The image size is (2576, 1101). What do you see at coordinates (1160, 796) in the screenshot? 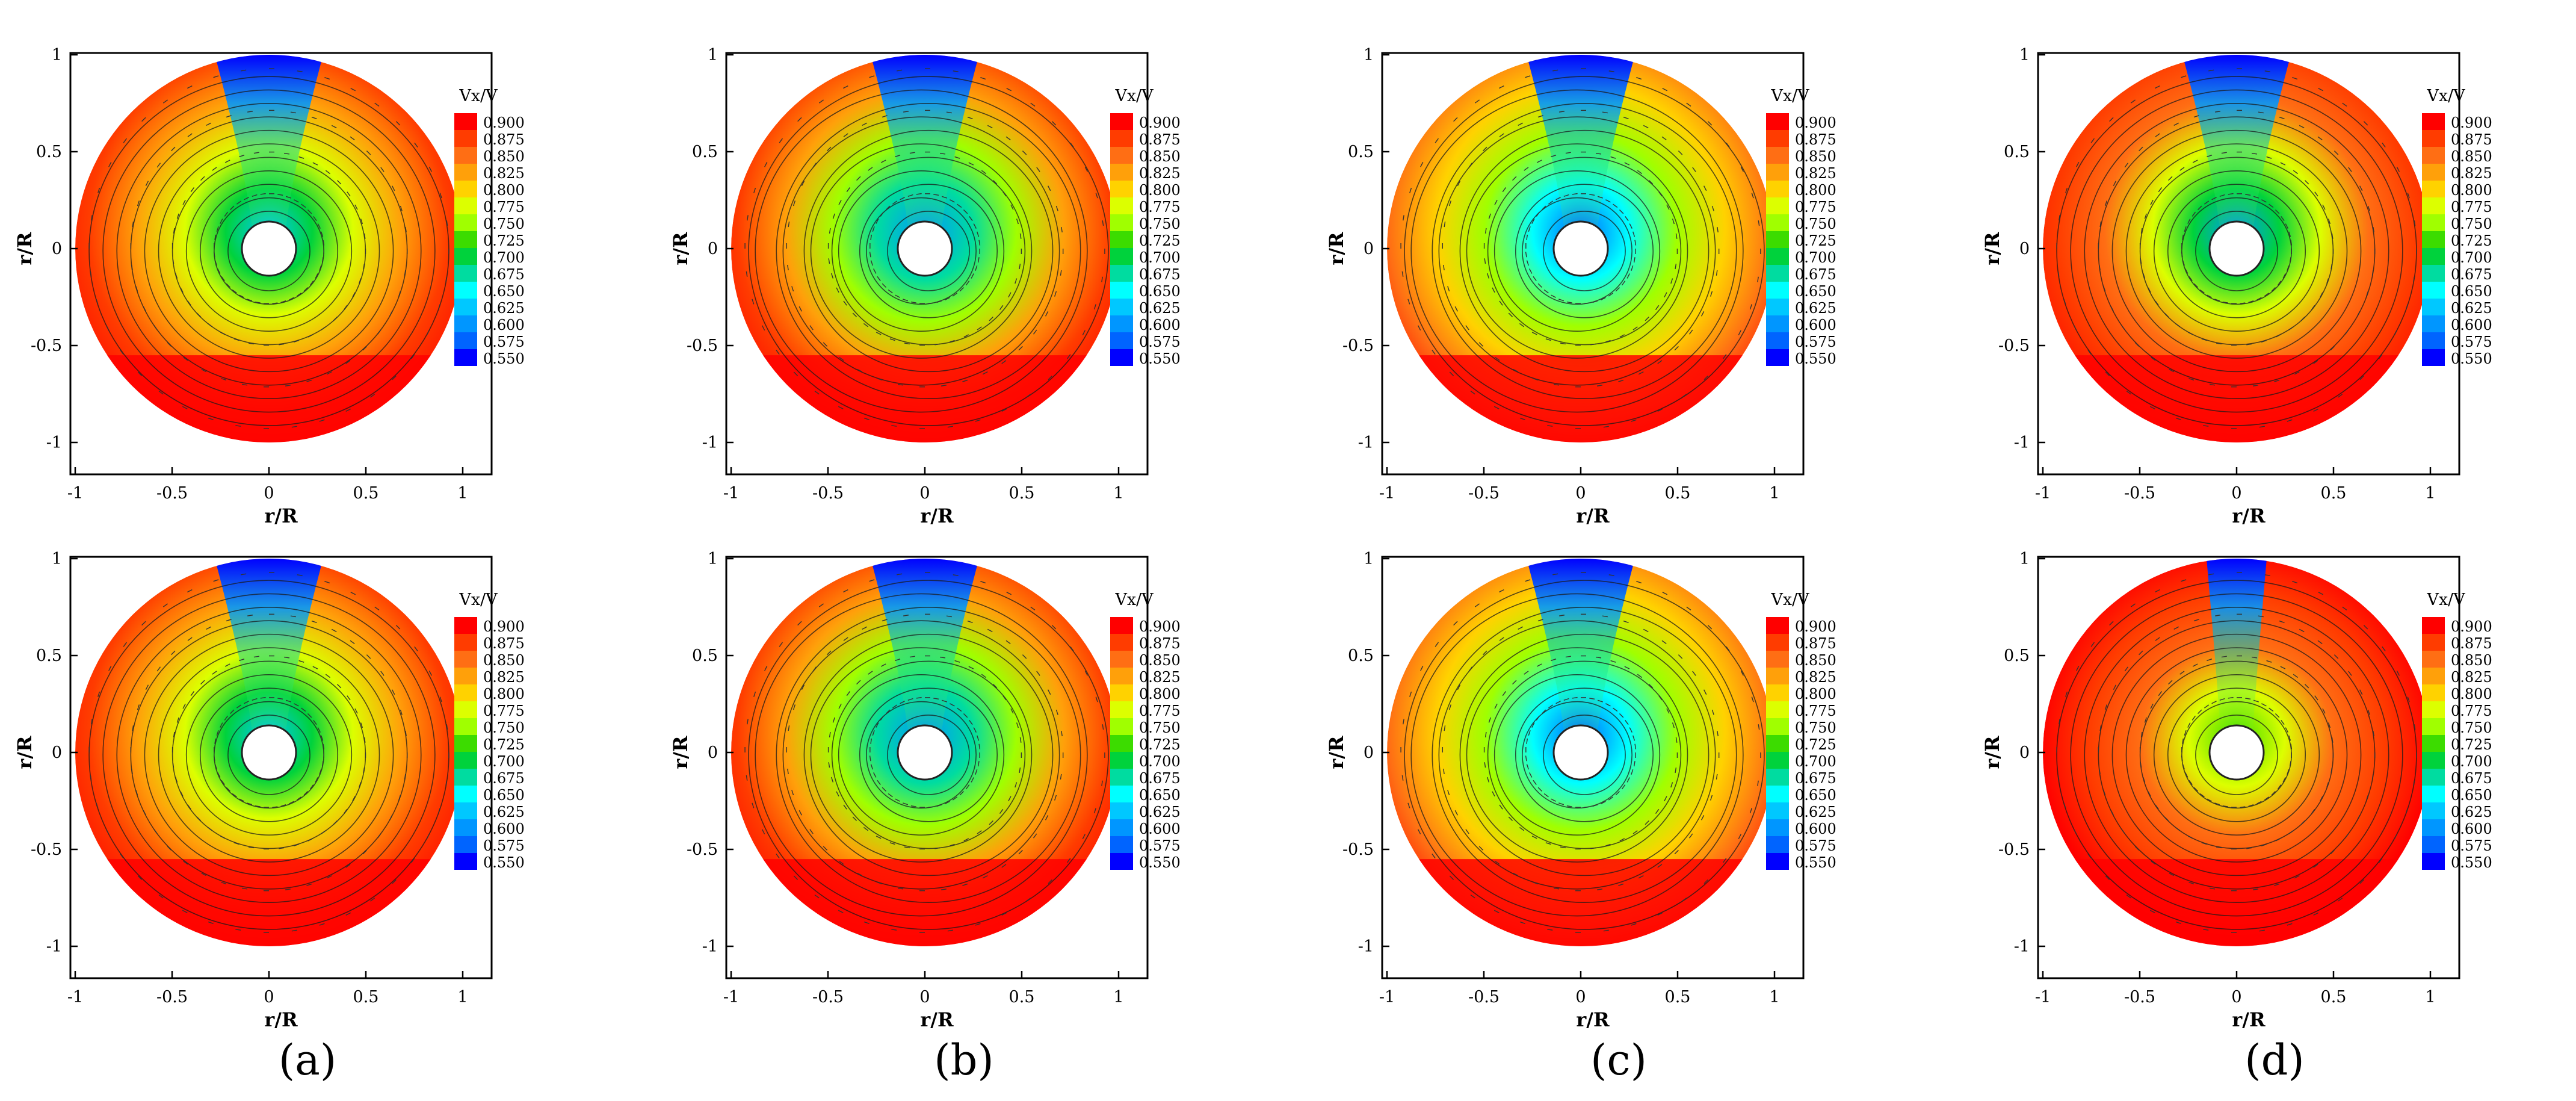
I see `colorbar-tick-label: 0.650` at bounding box center [1160, 796].